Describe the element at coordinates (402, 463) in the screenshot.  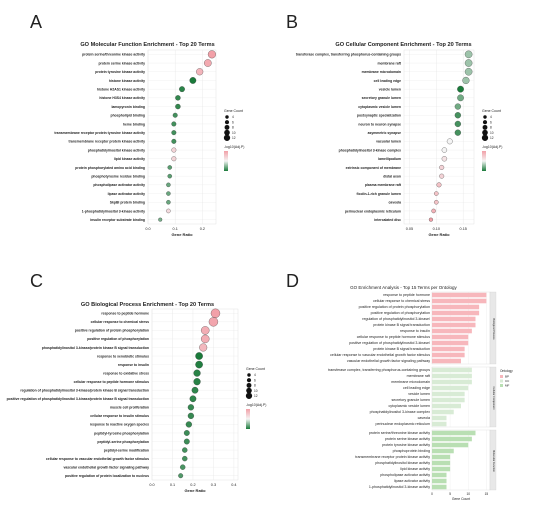
I see `y-tick-label-d: phosphatidylinositol kinase activity` at that location.